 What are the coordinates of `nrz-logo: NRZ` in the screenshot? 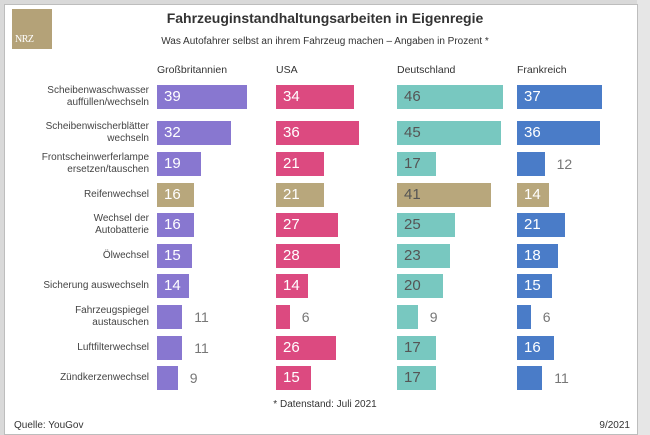 It's located at (32, 29).